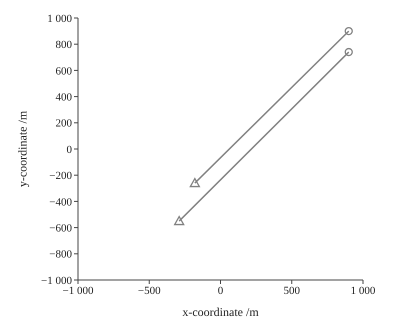 The height and width of the screenshot is (334, 415). What do you see at coordinates (292, 290) in the screenshot?
I see `x-tick-label: 500` at bounding box center [292, 290].